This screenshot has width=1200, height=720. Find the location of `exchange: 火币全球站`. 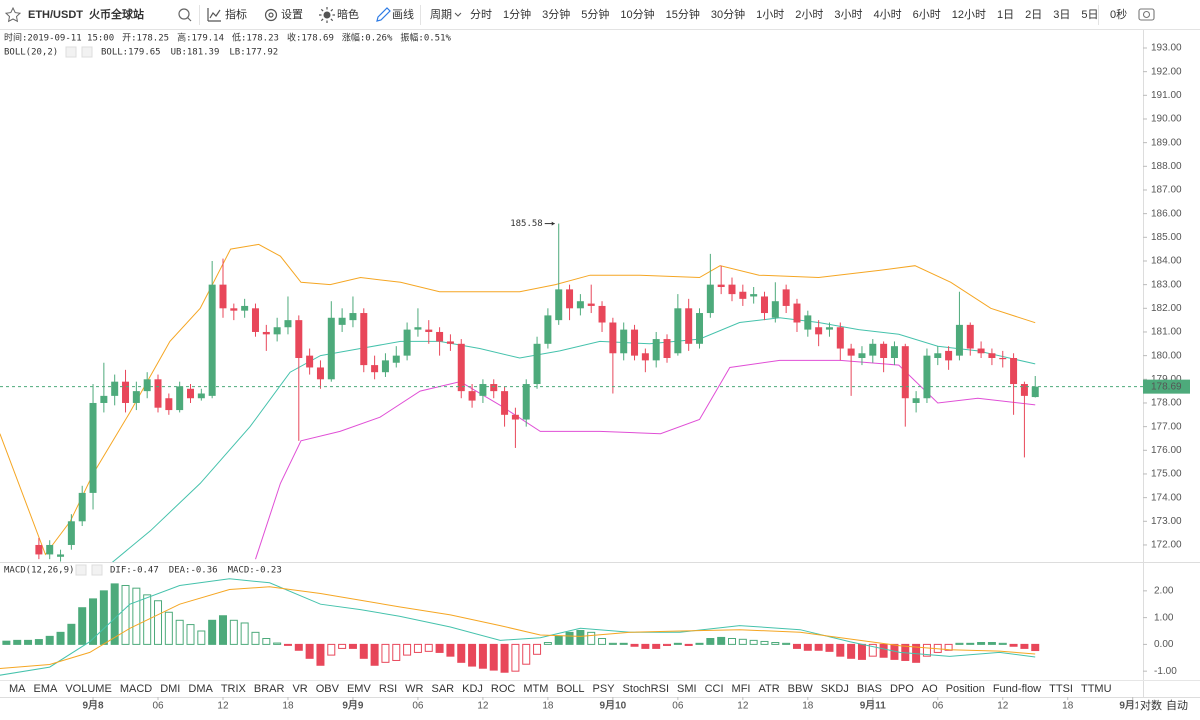

exchange: 火币全球站 is located at coordinates (116, 14).